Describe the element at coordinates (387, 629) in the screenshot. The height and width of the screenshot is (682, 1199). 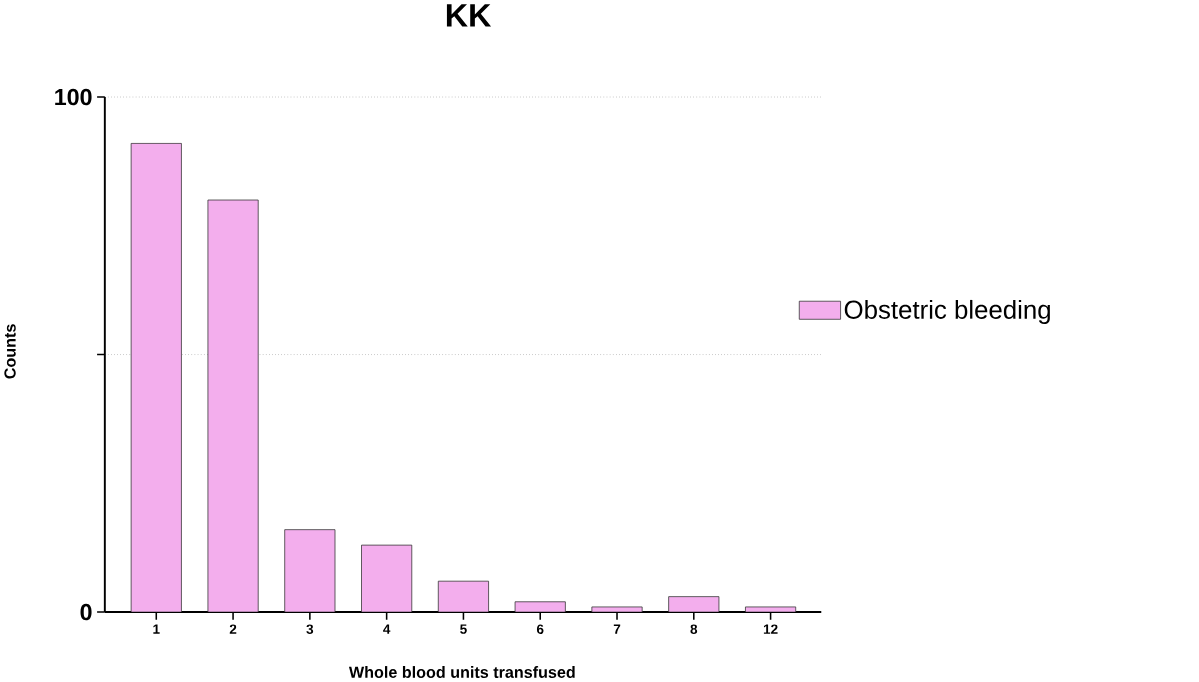
I see `x-tick-label: 4` at that location.